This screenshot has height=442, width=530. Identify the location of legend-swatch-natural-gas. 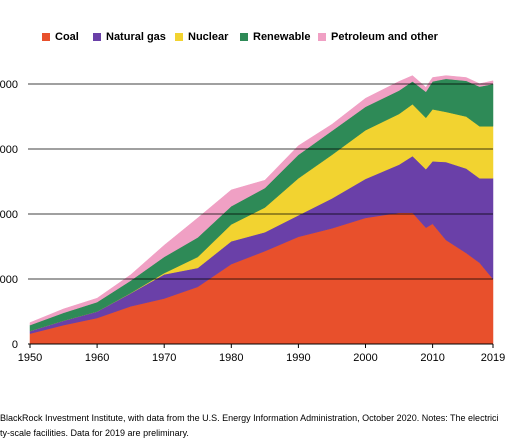
(97, 37).